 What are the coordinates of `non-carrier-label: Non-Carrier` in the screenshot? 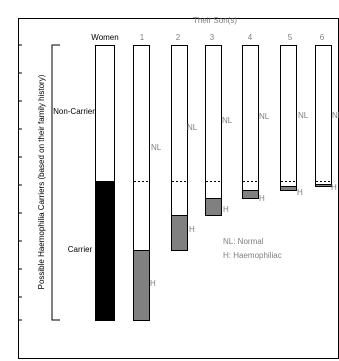 It's located at (74, 111).